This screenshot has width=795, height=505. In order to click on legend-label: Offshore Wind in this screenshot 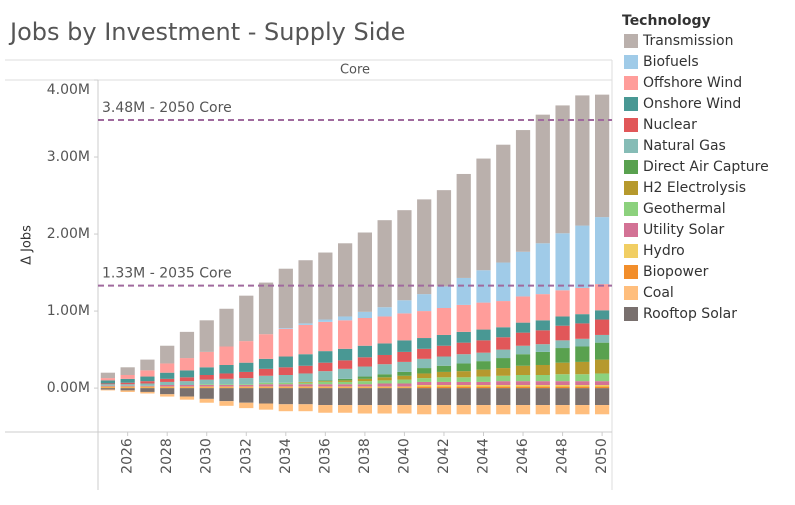, I will do `click(692, 83)`.